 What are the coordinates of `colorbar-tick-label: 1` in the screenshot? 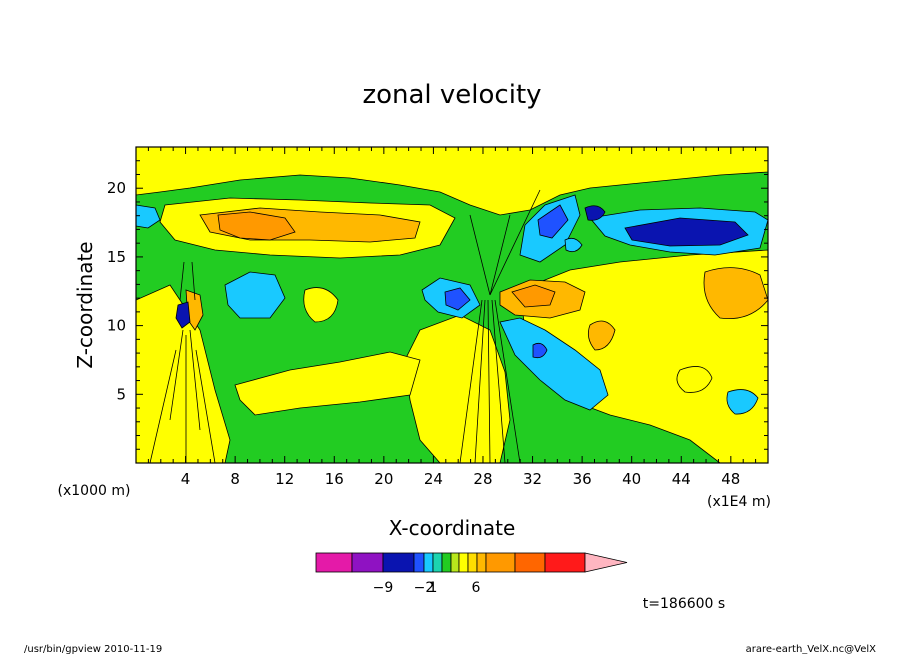 It's located at (433, 588).